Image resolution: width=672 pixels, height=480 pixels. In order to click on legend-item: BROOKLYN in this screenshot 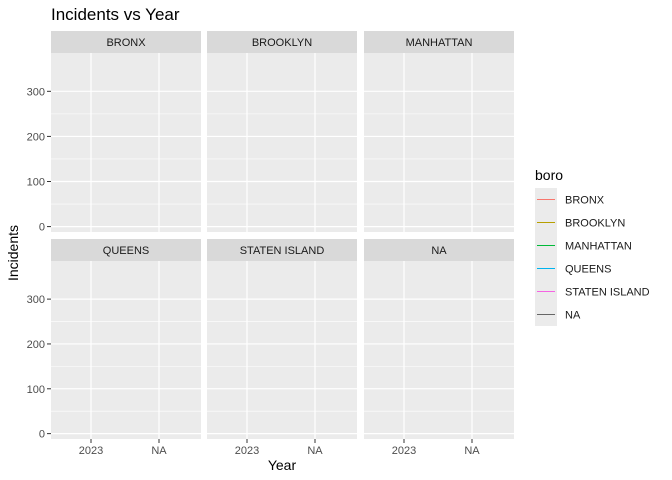, I will do `click(580, 222)`.